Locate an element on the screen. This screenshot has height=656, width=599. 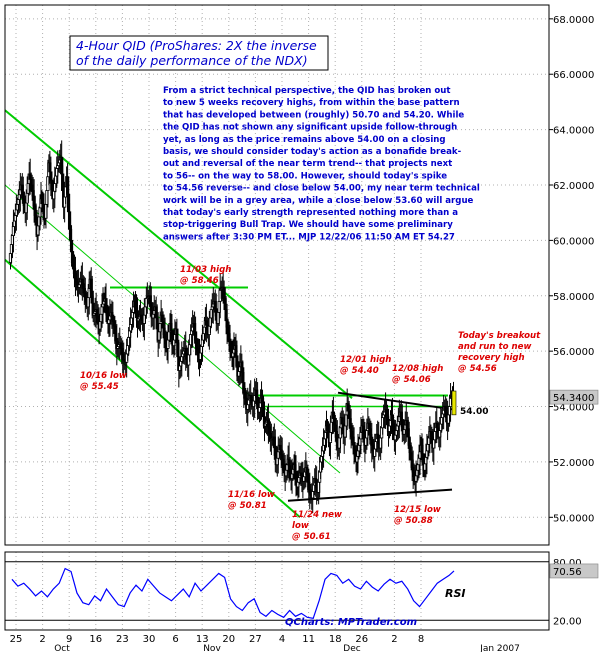
annotation-text: @ 54.40 is located at coordinates (359, 371).